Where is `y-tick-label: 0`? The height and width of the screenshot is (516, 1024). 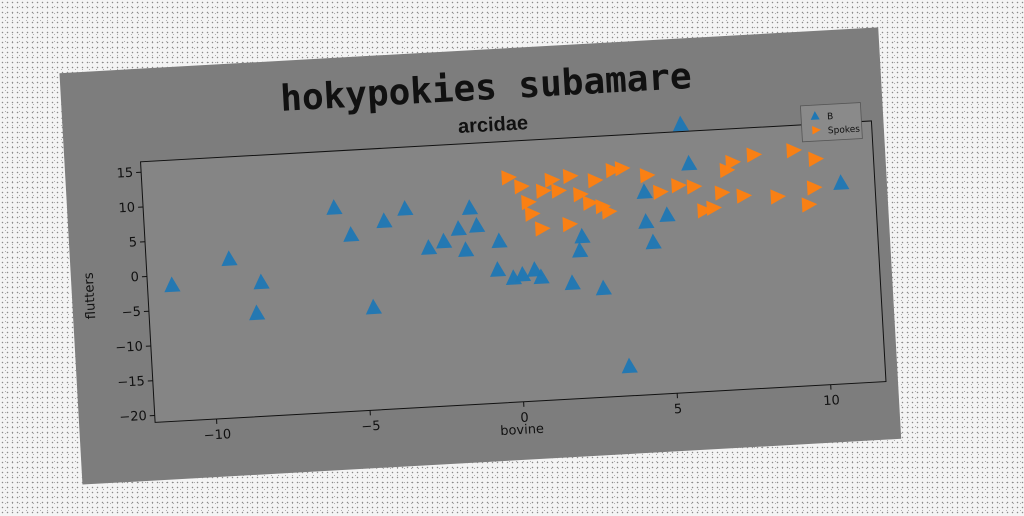 y-tick-label: 0 is located at coordinates (134, 277).